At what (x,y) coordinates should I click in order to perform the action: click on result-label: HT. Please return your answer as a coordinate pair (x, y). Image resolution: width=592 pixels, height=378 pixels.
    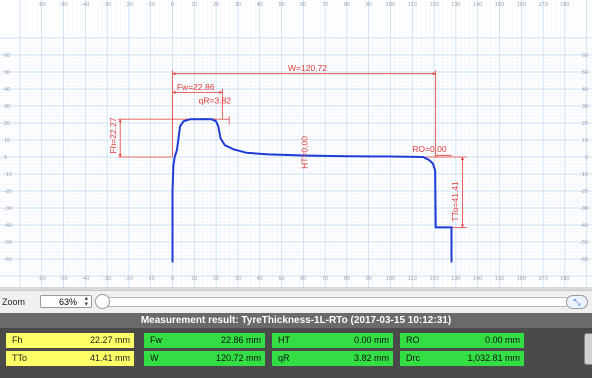
    Looking at the image, I should click on (284, 340).